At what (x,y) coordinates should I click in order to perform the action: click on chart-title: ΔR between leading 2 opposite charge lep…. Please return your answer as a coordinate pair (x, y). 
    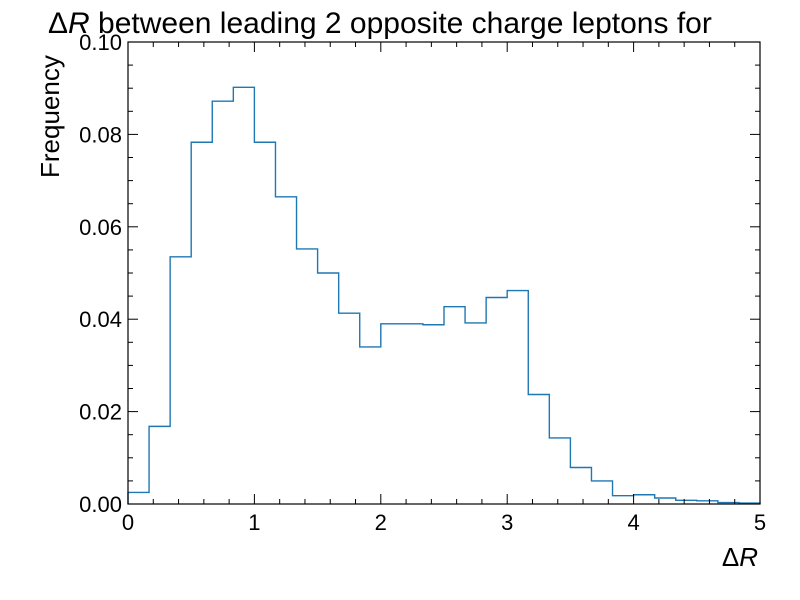
    Looking at the image, I should click on (380, 23).